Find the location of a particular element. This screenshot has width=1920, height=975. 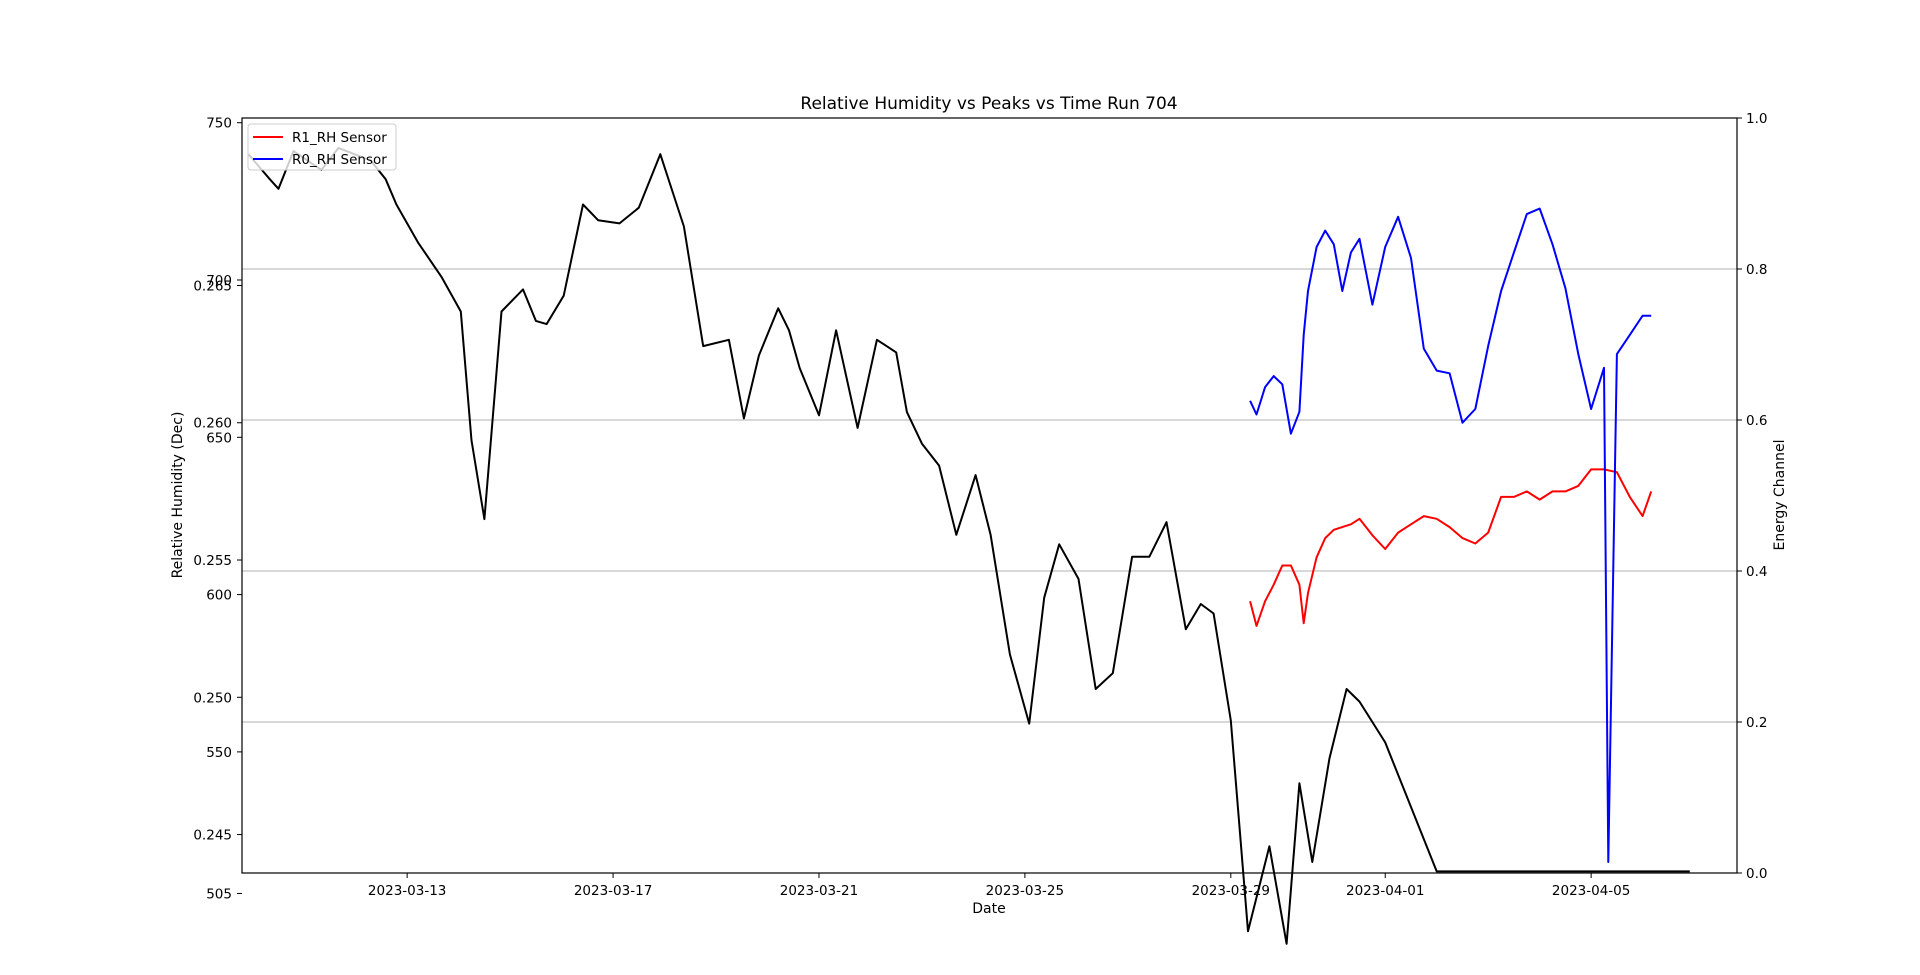

left-tick-label-humidity: 0.250 is located at coordinates (212, 698).